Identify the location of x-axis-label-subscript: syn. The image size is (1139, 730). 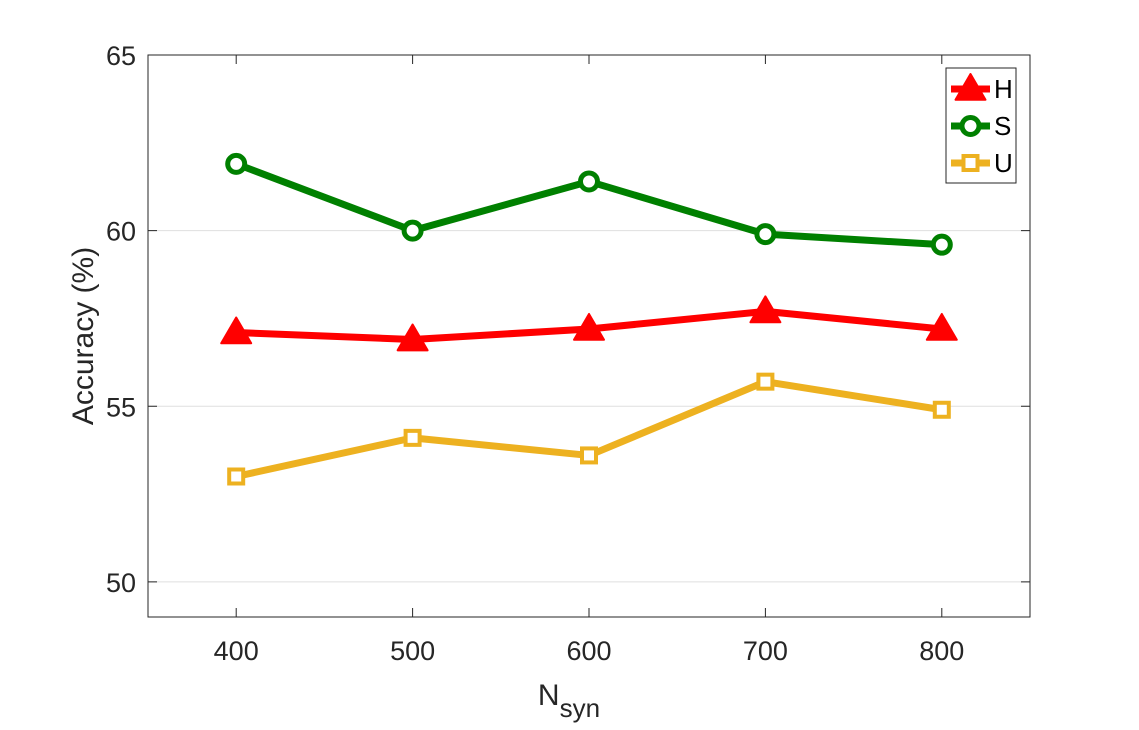
(580, 708).